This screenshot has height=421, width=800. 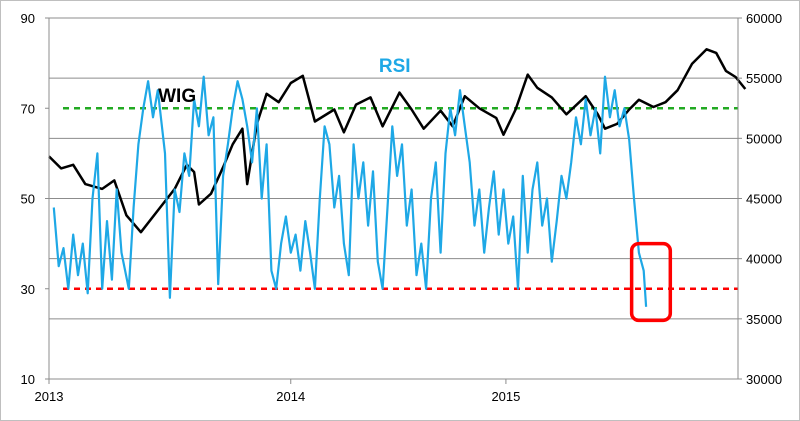 I want to click on series-label-wig: WIG, so click(x=177, y=96).